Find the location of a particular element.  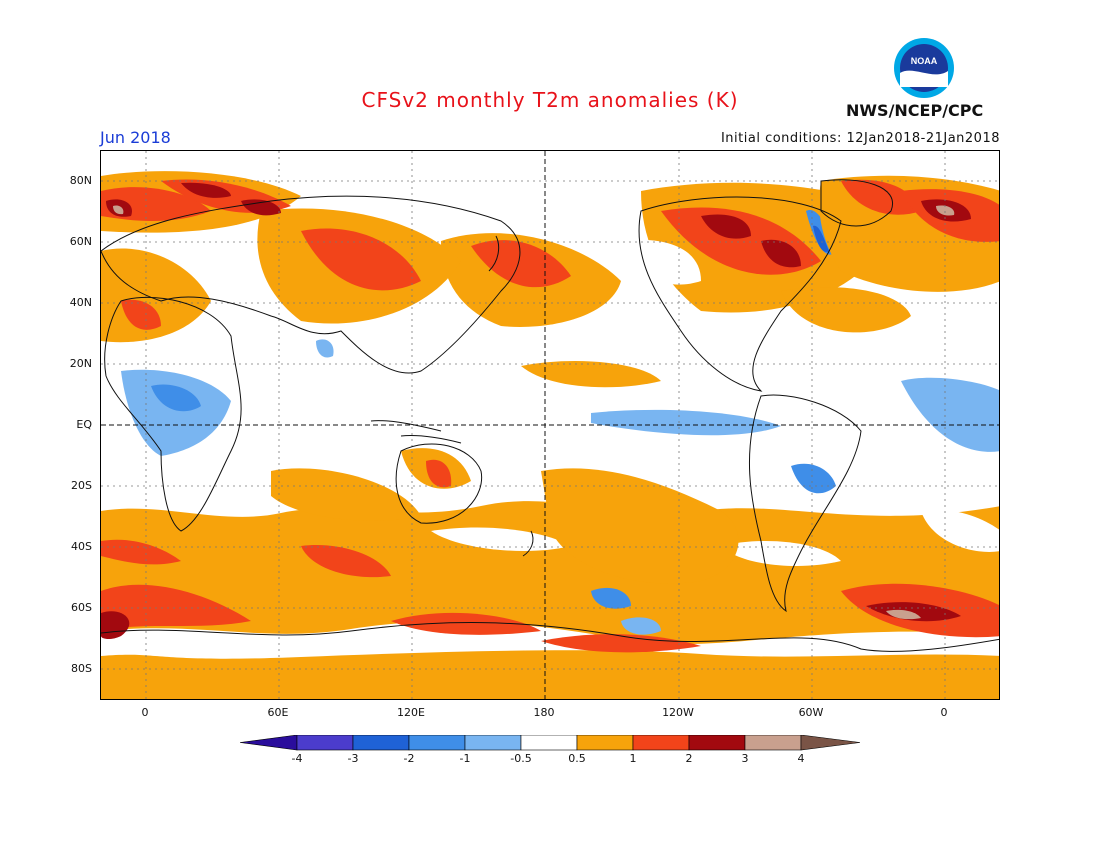

coast-south-america is located at coordinates (805, 503).